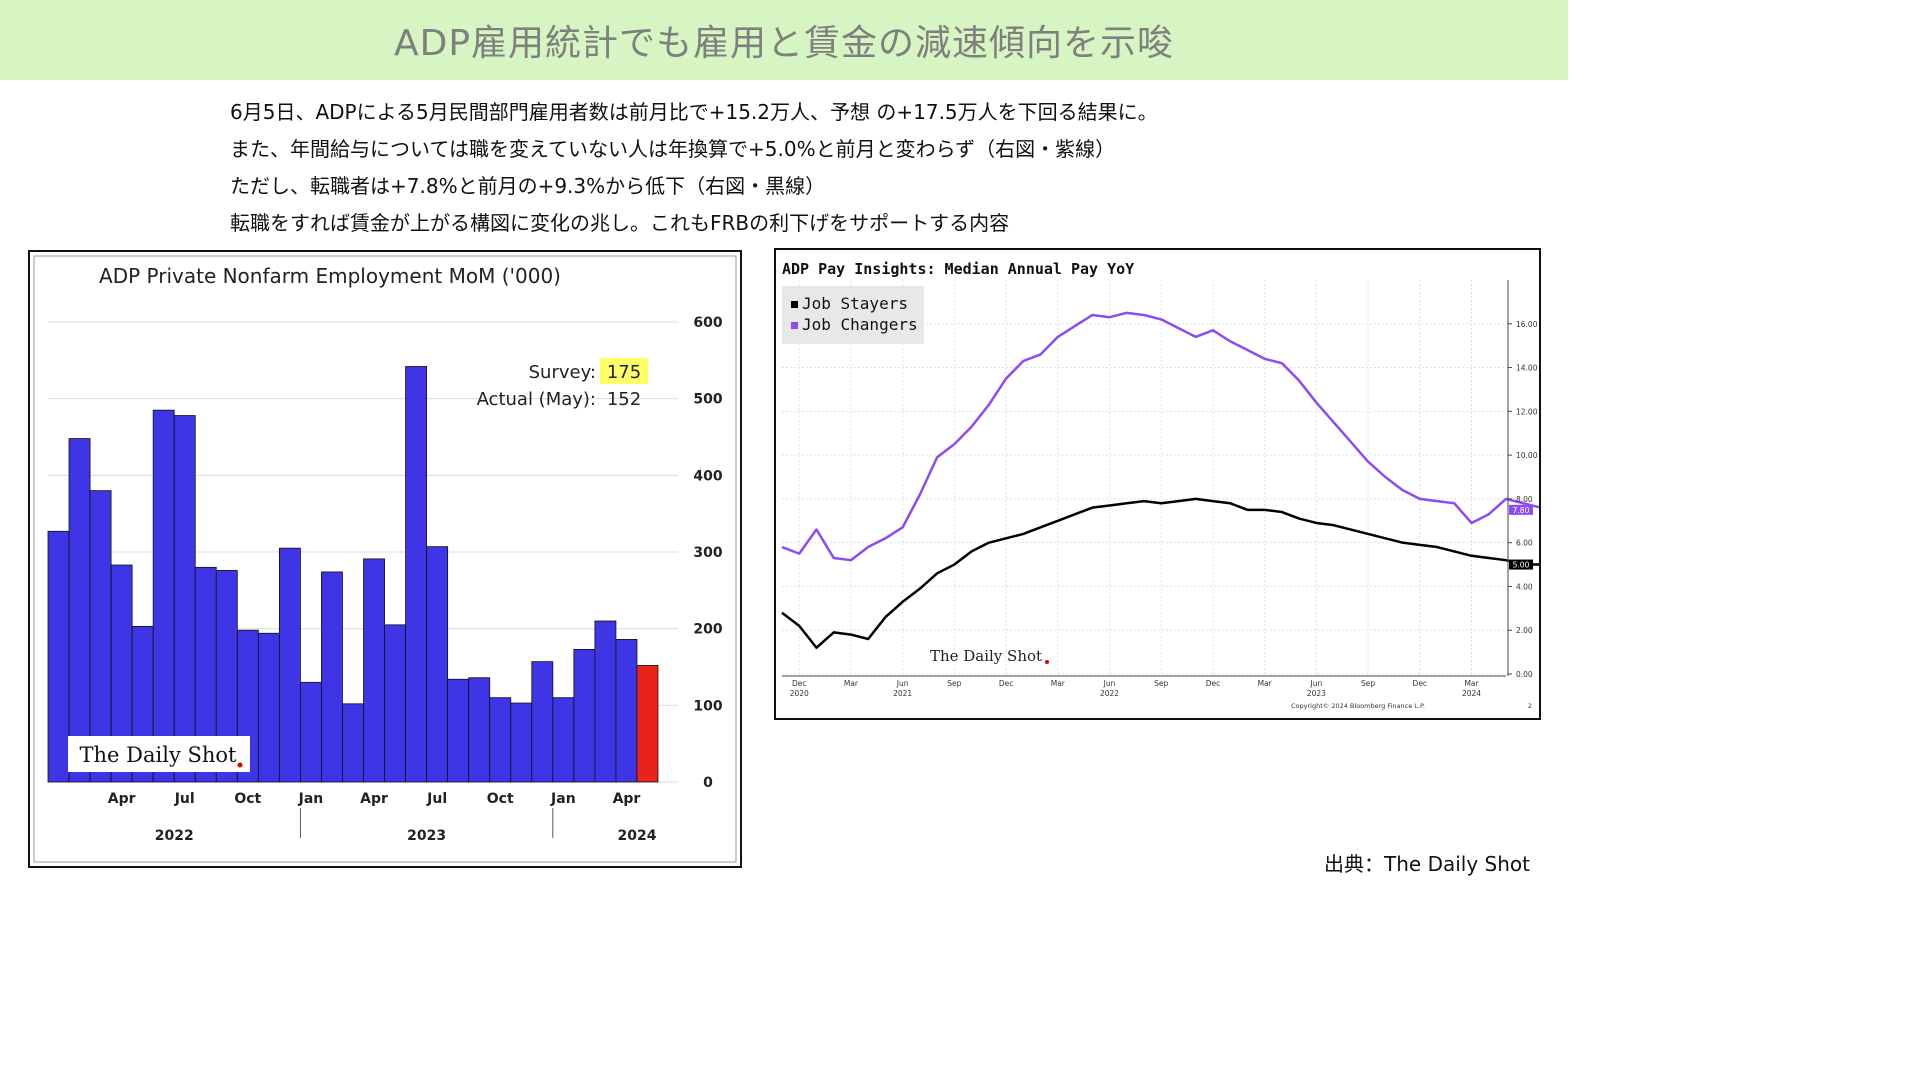  I want to click on y-tick-label: 2.00, so click(1524, 630).